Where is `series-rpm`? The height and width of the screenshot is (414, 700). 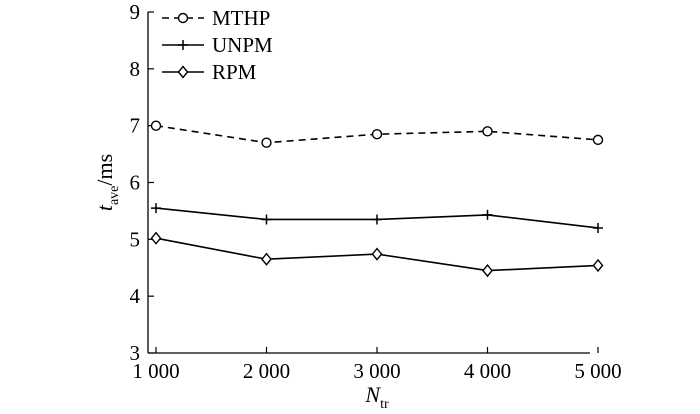 series-rpm is located at coordinates (377, 254).